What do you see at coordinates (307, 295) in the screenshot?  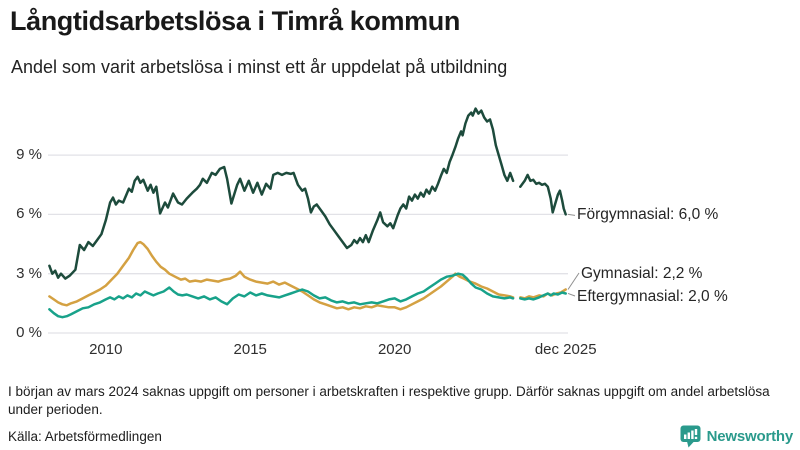 I see `series-line-eftergymnasial` at bounding box center [307, 295].